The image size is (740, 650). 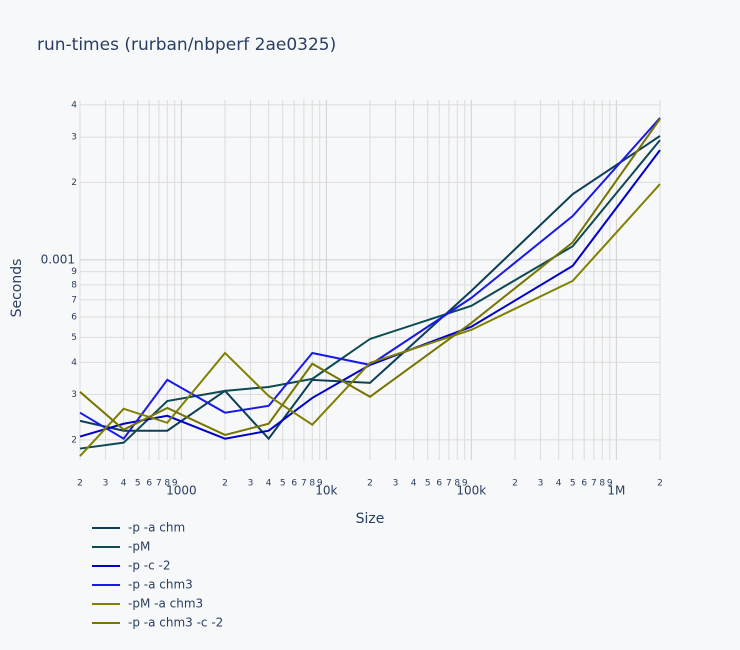 I want to click on chart-title: run-times (rurban/nbperf 2ae0325), so click(x=186, y=45).